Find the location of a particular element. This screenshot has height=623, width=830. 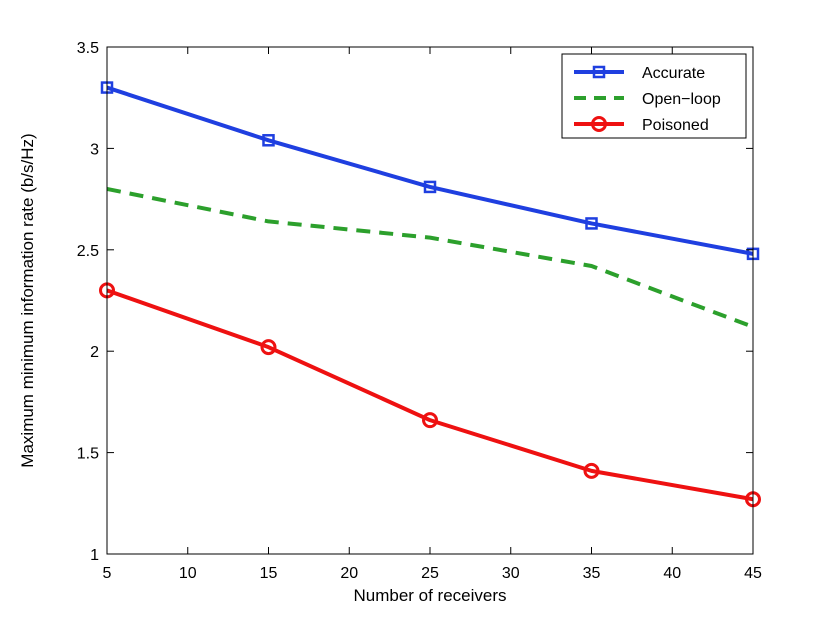

legend-item-accurate: Accurate is located at coordinates (639, 73).